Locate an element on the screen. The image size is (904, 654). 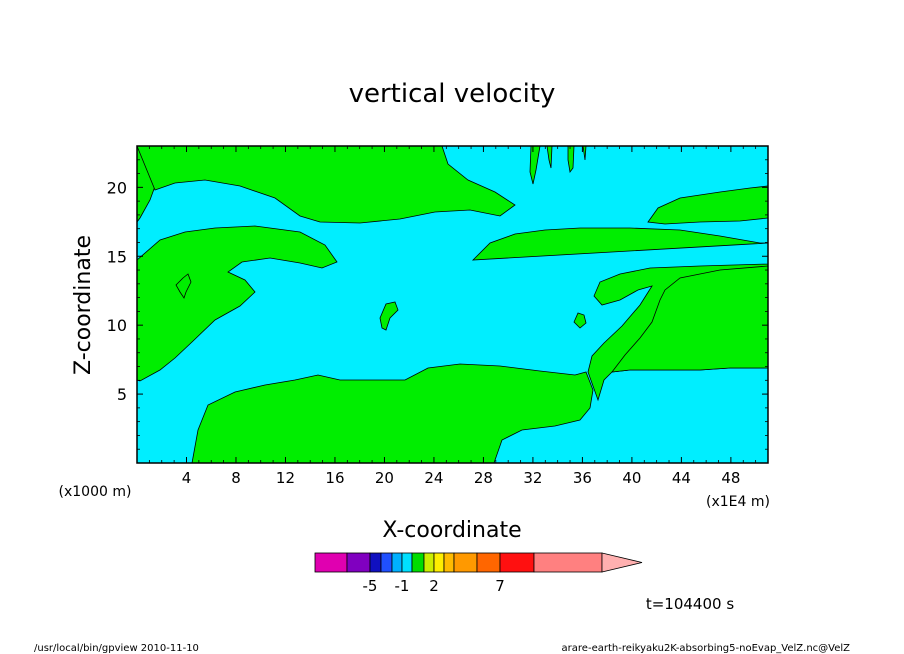
x-tick-label: 40 is located at coordinates (631, 478).